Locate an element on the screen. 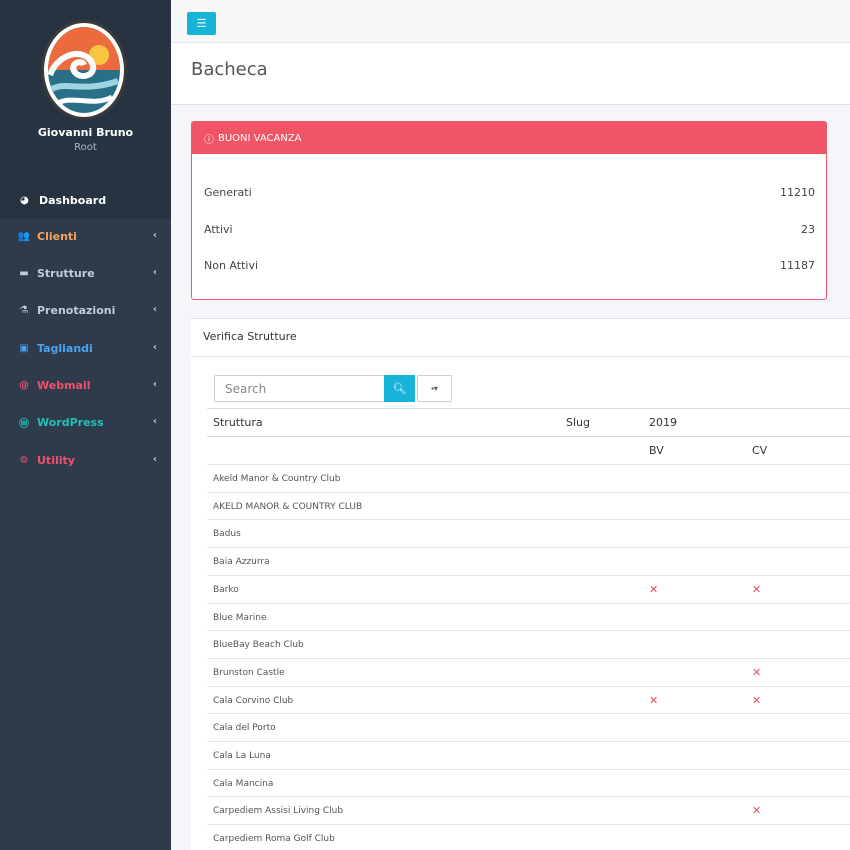  divider is located at coordinates (520, 356).